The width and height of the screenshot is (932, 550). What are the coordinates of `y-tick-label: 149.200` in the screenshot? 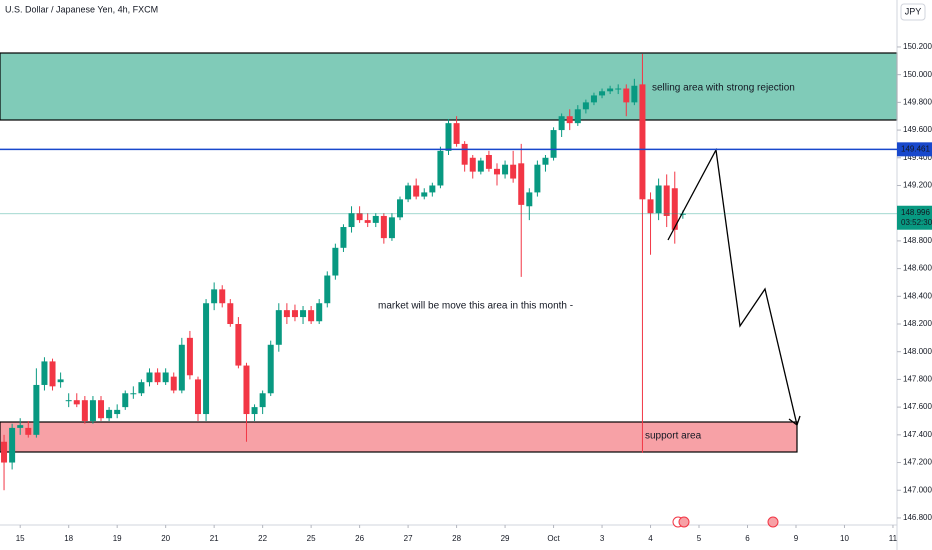 It's located at (917, 185).